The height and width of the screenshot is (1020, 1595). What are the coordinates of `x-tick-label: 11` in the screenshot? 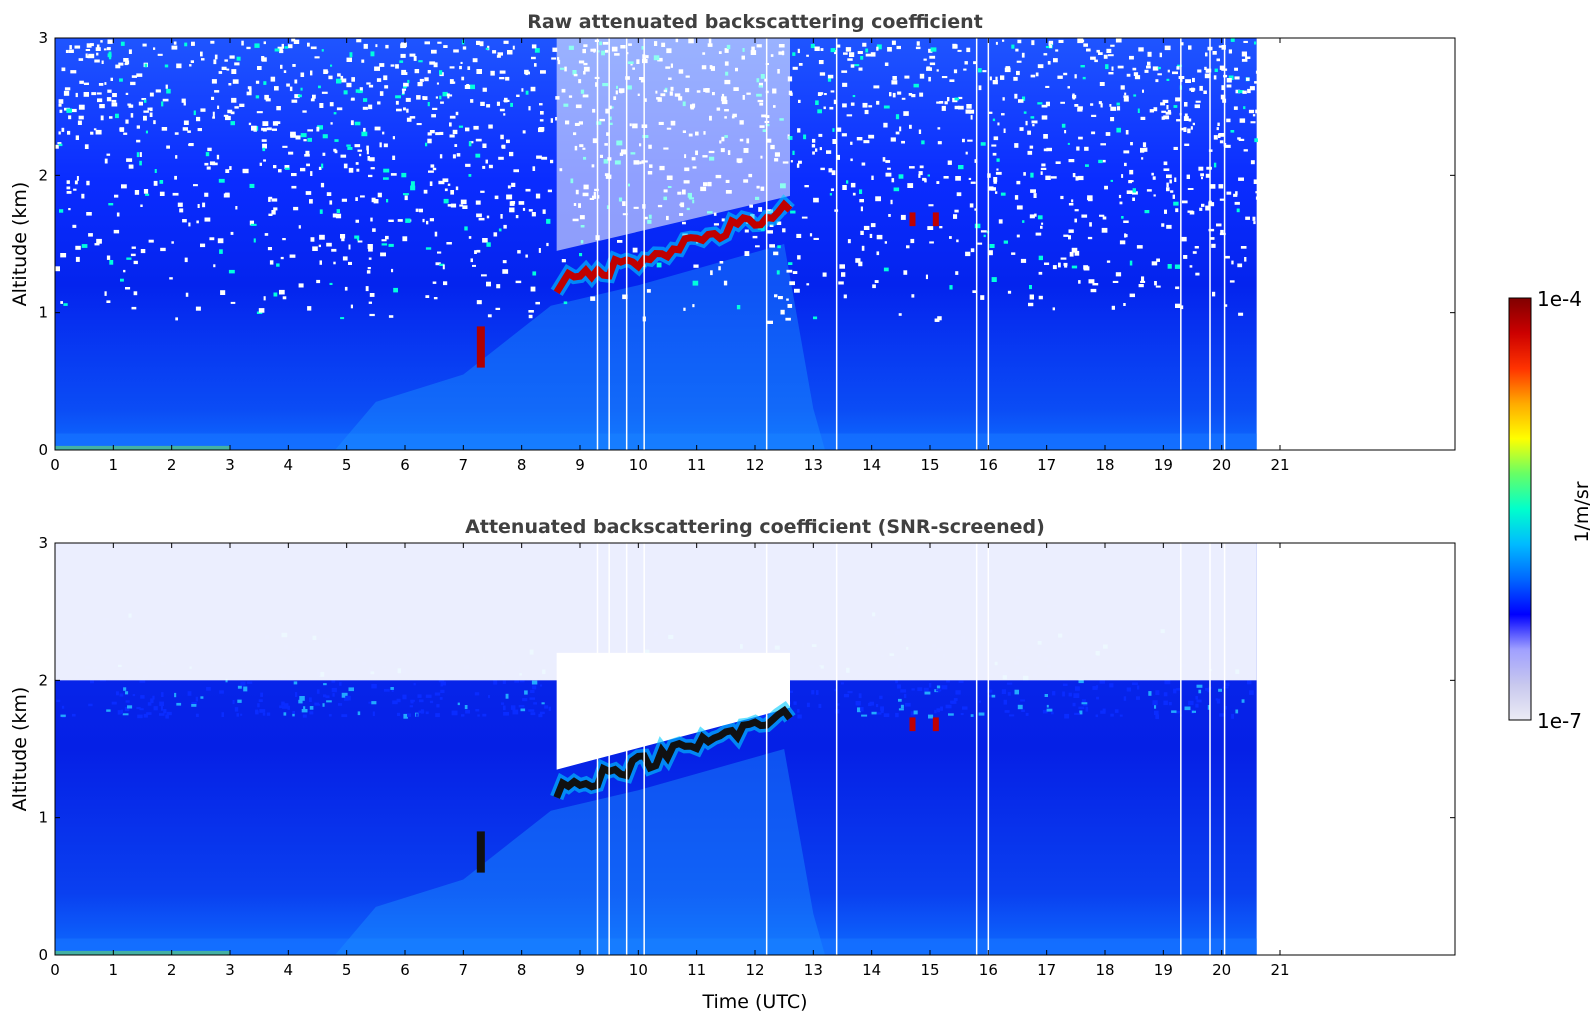 It's located at (696, 465).